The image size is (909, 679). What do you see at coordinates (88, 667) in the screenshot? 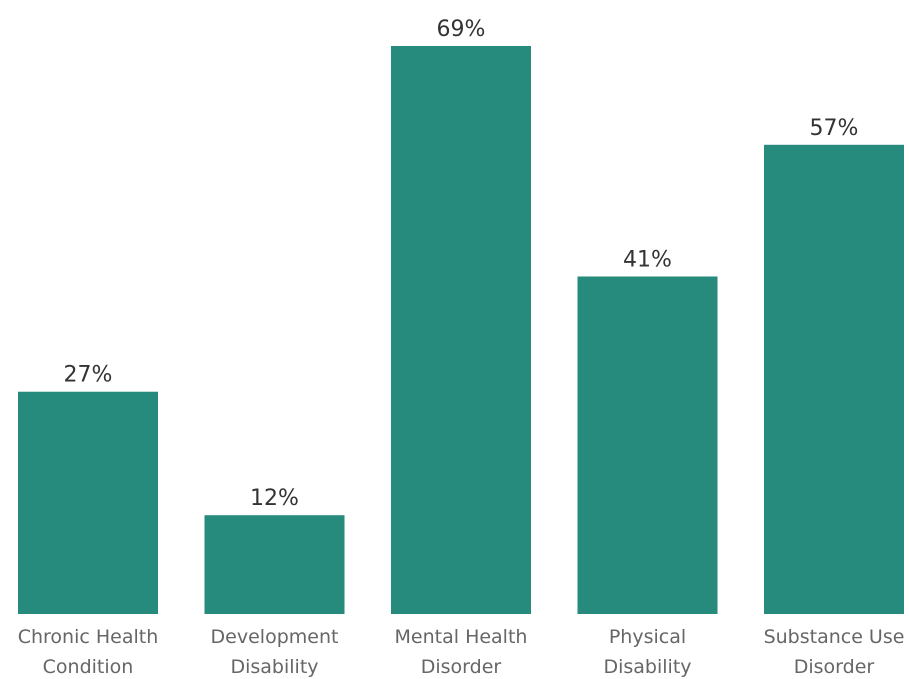
I see `category-label-0-line-1: Condition` at bounding box center [88, 667].